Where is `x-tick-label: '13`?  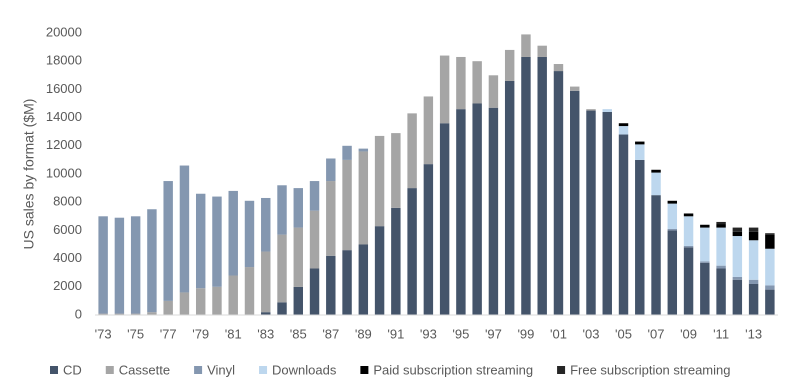
x-tick-label: '13 is located at coordinates (753, 333).